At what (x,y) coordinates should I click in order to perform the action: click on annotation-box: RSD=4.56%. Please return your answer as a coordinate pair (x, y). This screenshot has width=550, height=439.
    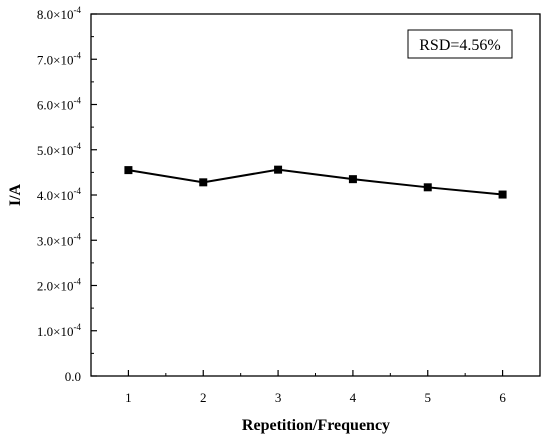
    Looking at the image, I should click on (460, 44).